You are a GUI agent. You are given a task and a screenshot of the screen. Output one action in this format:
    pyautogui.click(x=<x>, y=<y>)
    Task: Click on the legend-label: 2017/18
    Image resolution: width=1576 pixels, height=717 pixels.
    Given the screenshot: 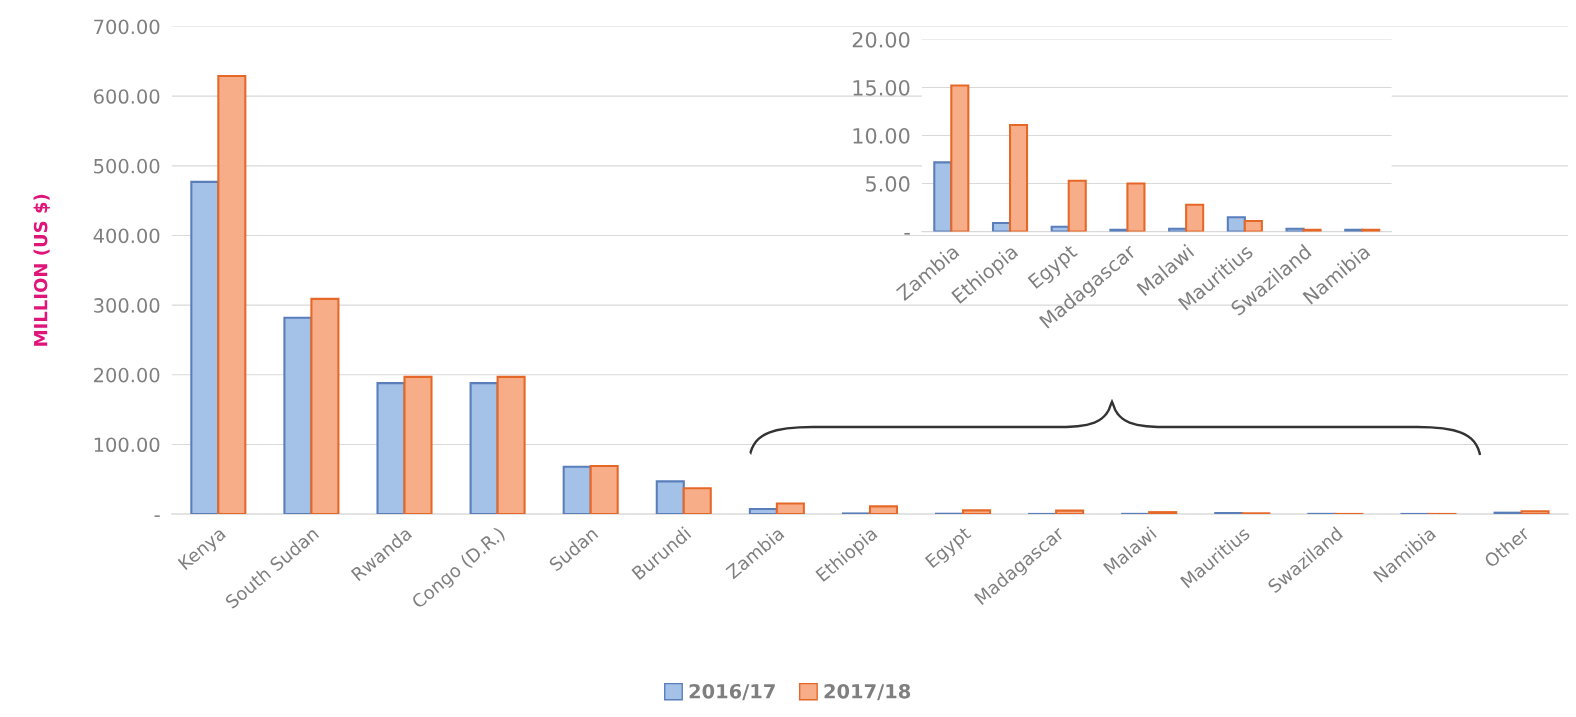 What is the action you would take?
    pyautogui.click(x=867, y=692)
    